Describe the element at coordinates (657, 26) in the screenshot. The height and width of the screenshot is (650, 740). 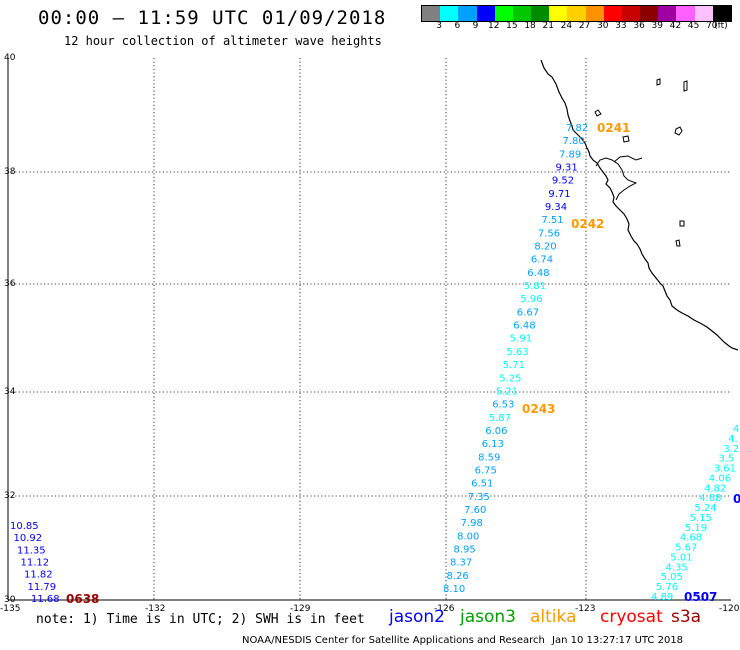
I see `color-scale-label: 39` at that location.